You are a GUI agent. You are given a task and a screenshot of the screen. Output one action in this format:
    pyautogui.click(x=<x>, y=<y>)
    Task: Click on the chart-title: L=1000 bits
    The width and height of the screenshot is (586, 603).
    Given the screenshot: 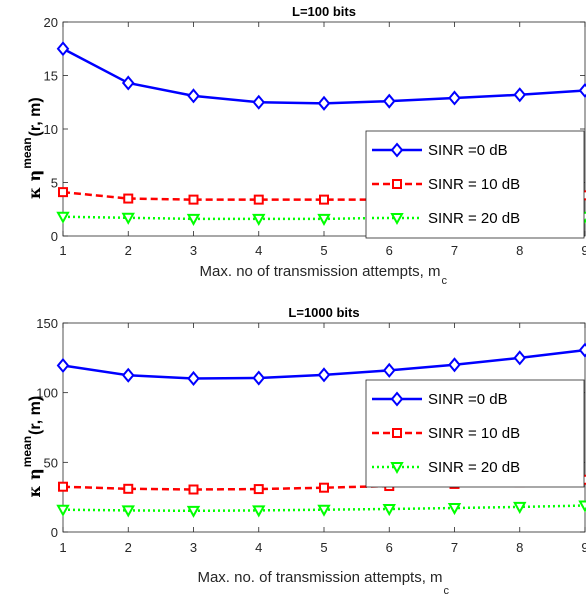 What is the action you would take?
    pyautogui.click(x=323, y=312)
    